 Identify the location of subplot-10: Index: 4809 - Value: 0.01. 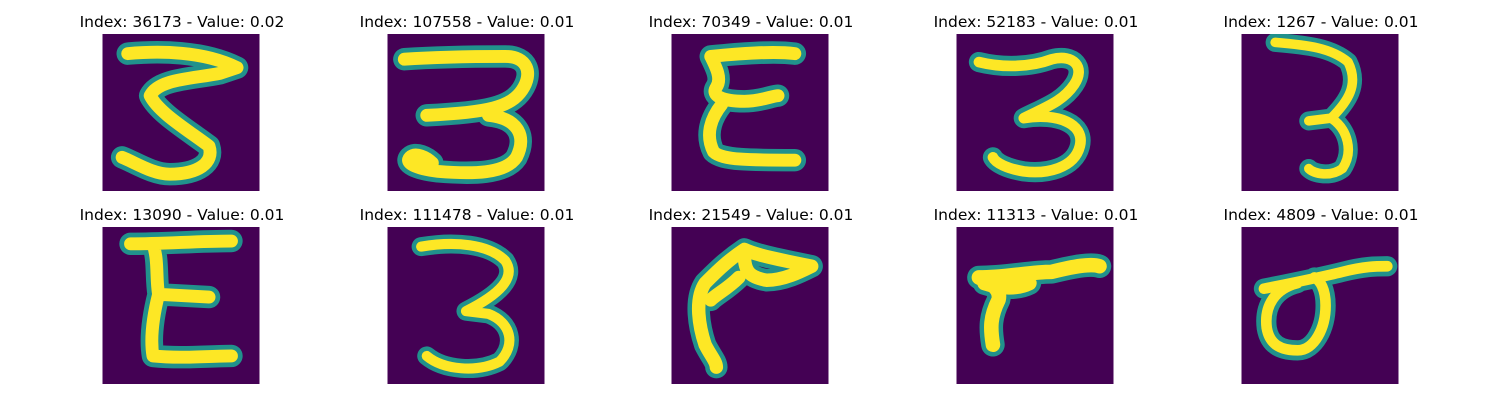
(1321, 295).